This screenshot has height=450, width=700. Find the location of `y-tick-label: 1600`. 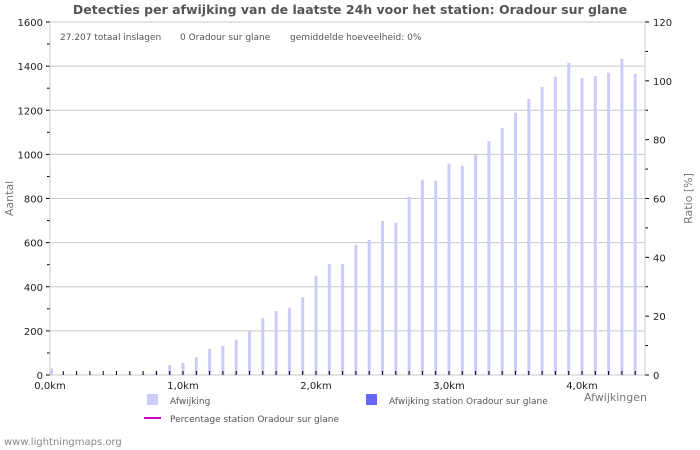

y-tick-label: 1600 is located at coordinates (30, 23).